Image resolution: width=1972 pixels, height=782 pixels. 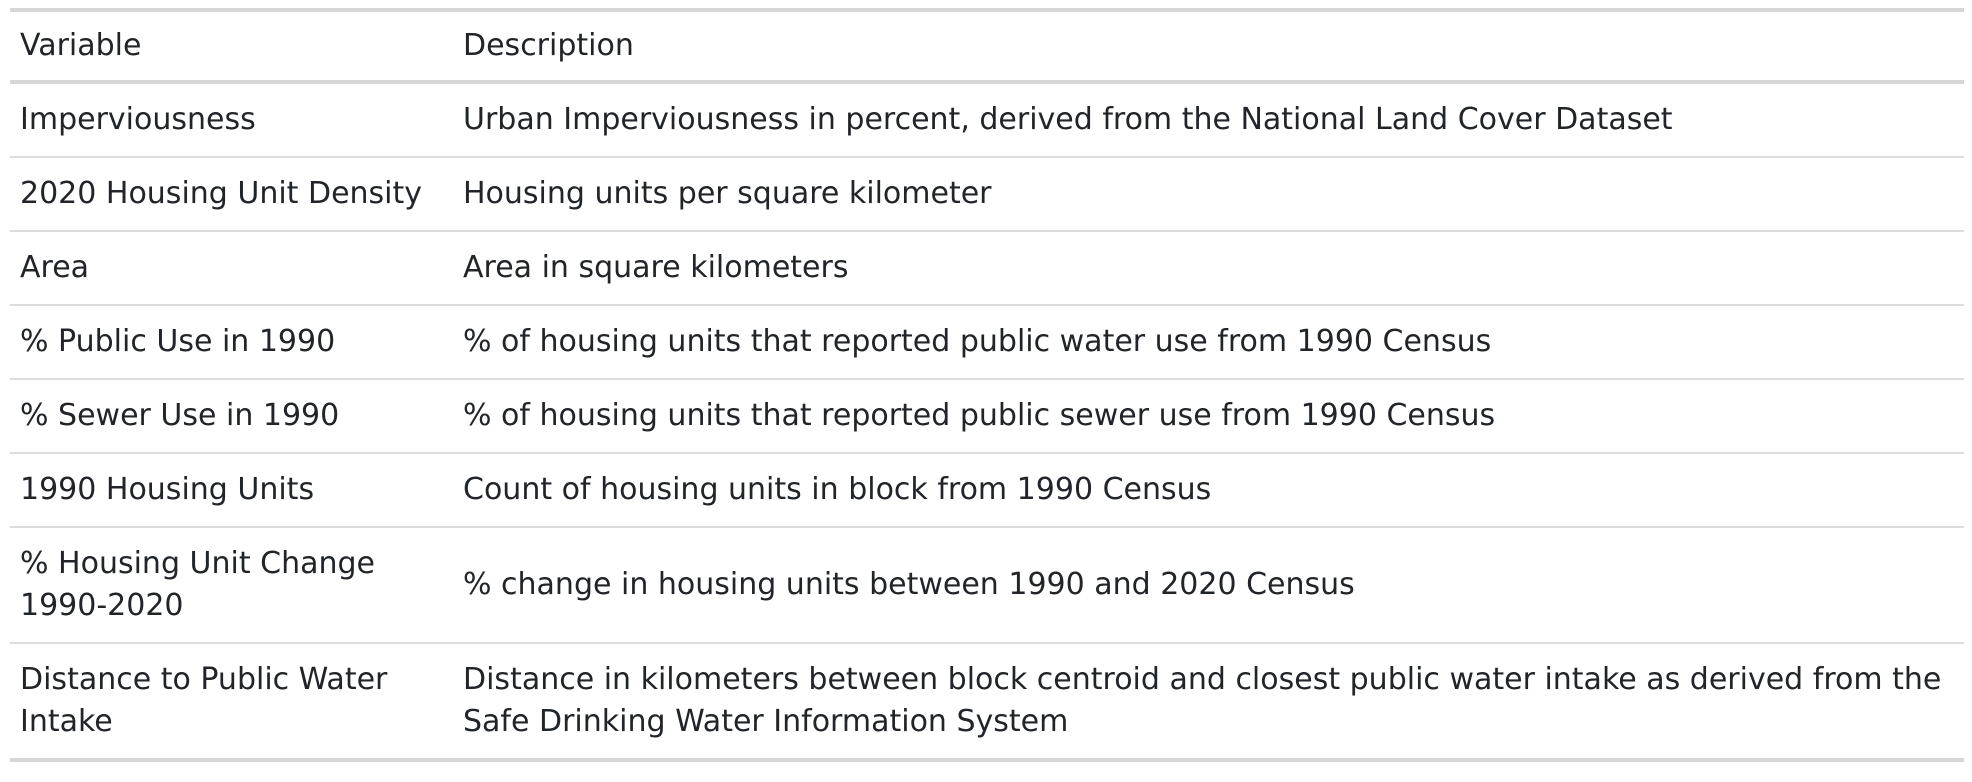 I want to click on variable-cell: Area, so click(x=55, y=267).